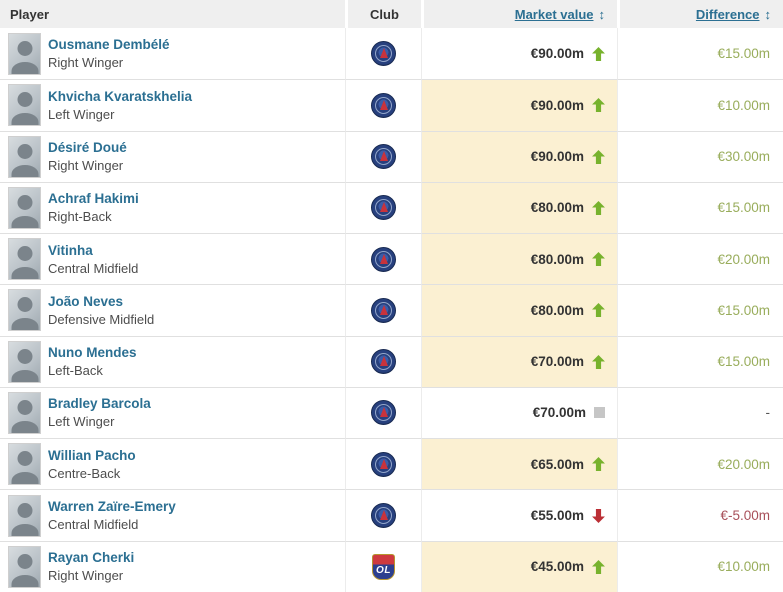 The height and width of the screenshot is (592, 783). I want to click on table-row: Vitinha Central Midfield €80.00m €20.00m, so click(391, 259).